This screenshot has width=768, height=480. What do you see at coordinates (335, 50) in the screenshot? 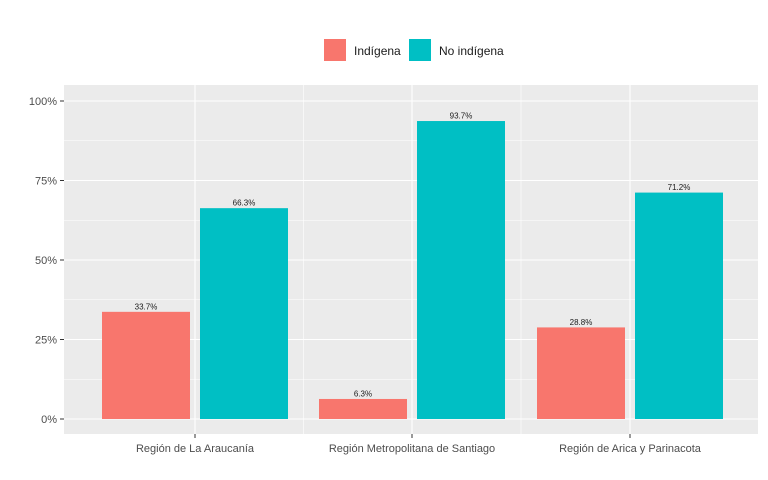
I see `legend-key-indigena` at bounding box center [335, 50].